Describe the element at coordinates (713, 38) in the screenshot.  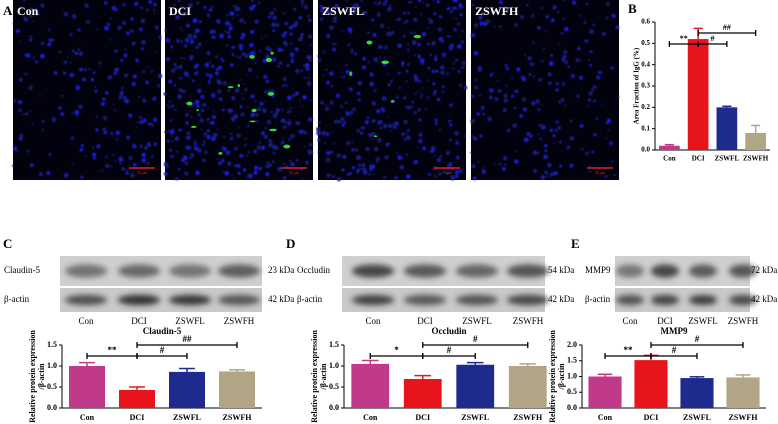
I see `significance-label: #` at that location.